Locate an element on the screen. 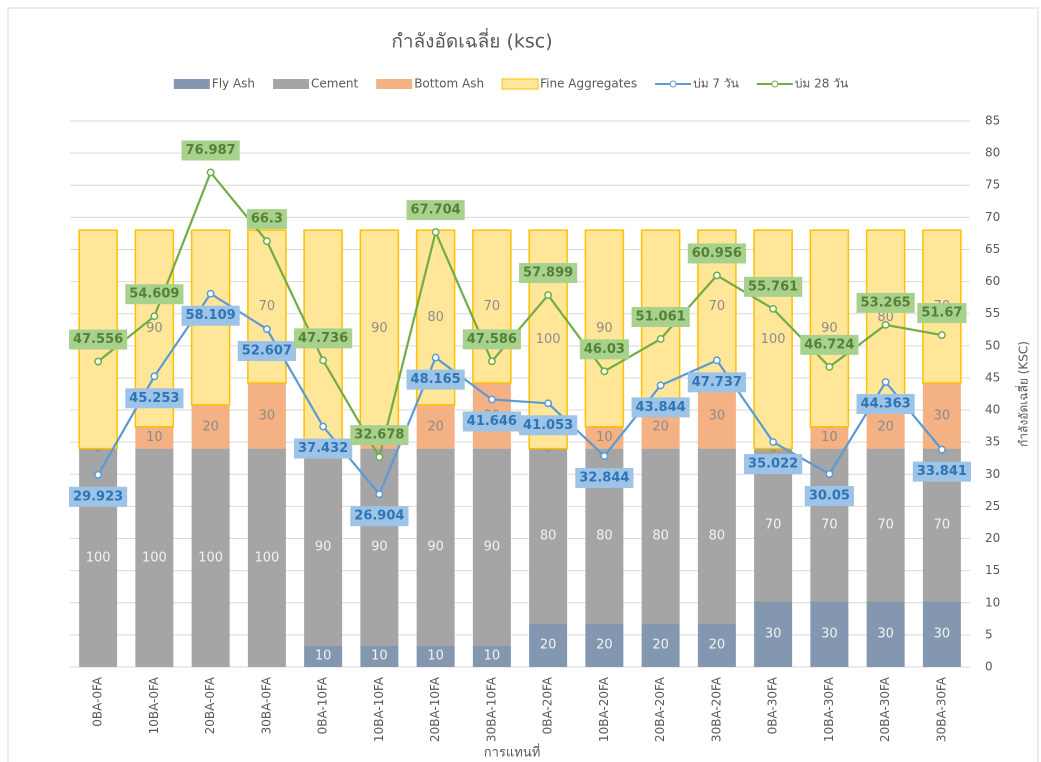  line-value-label: 51.061 is located at coordinates (661, 317).